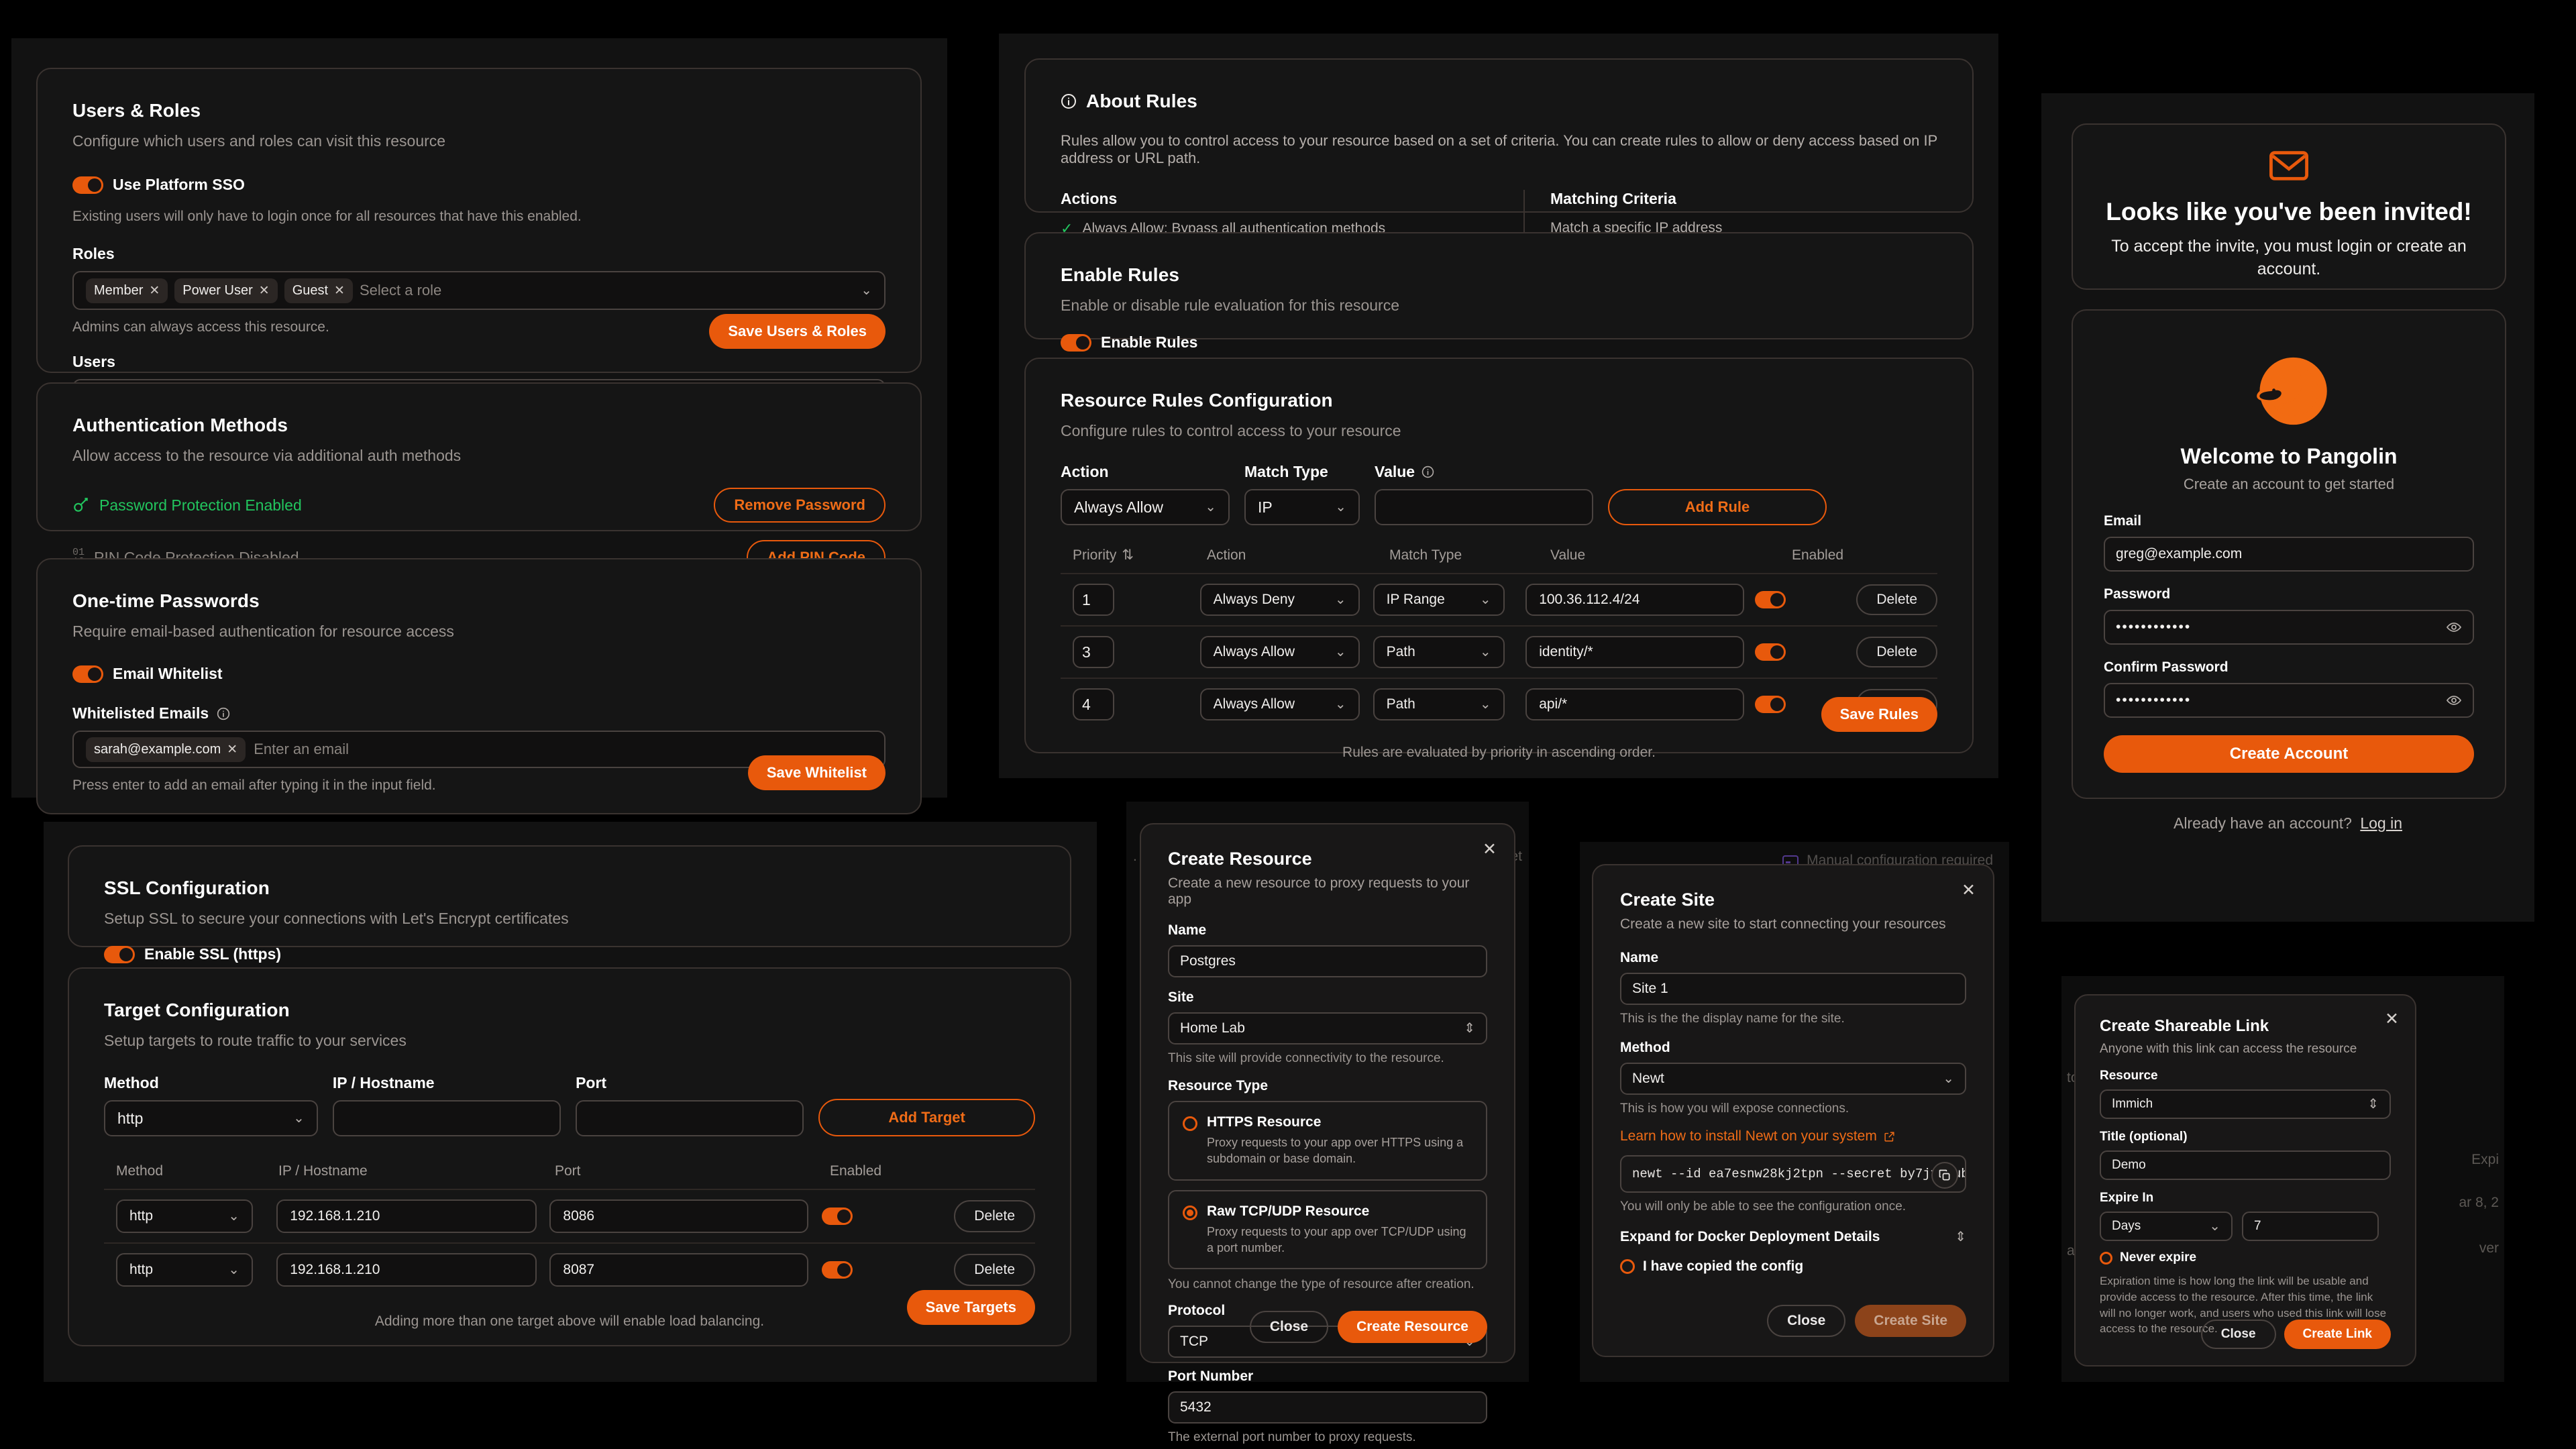  What do you see at coordinates (799, 505) in the screenshot?
I see `remove-password-button: Remove Password` at bounding box center [799, 505].